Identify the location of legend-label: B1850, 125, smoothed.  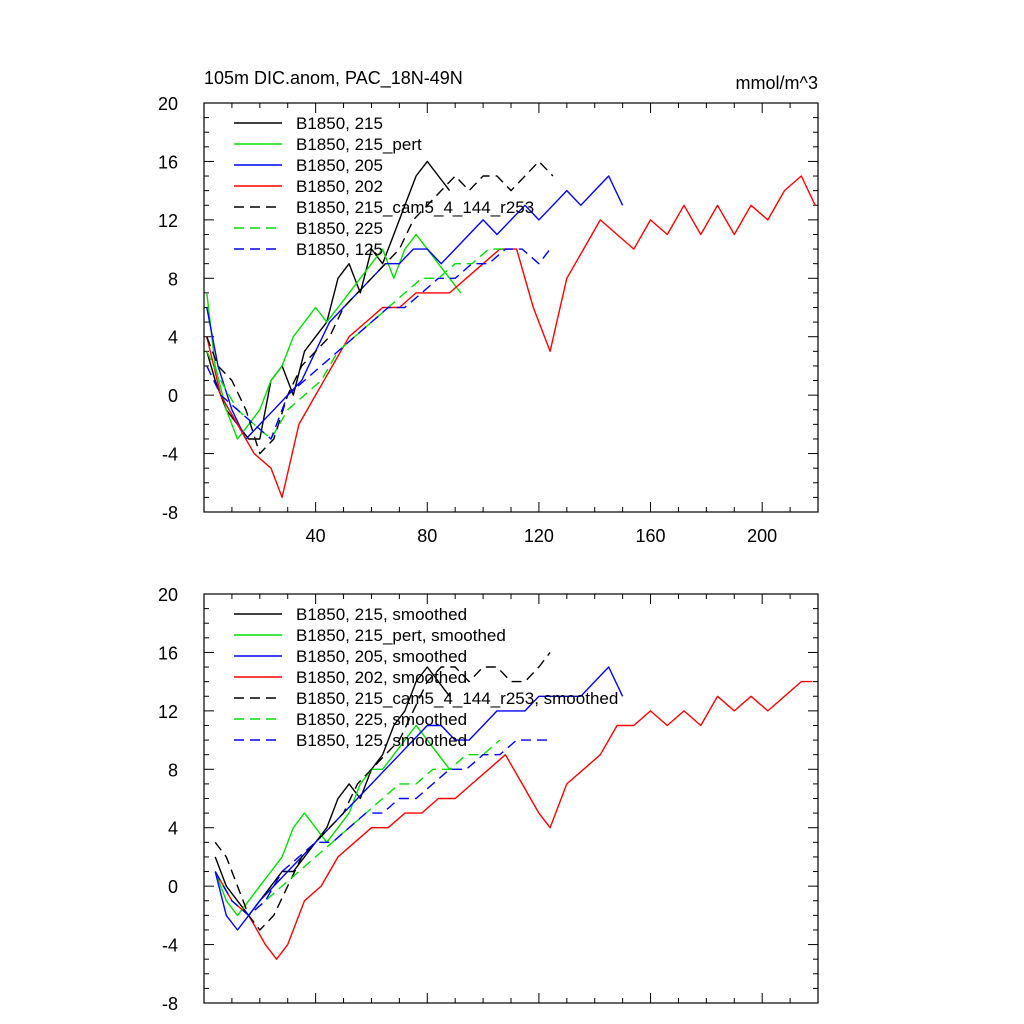
(381, 740).